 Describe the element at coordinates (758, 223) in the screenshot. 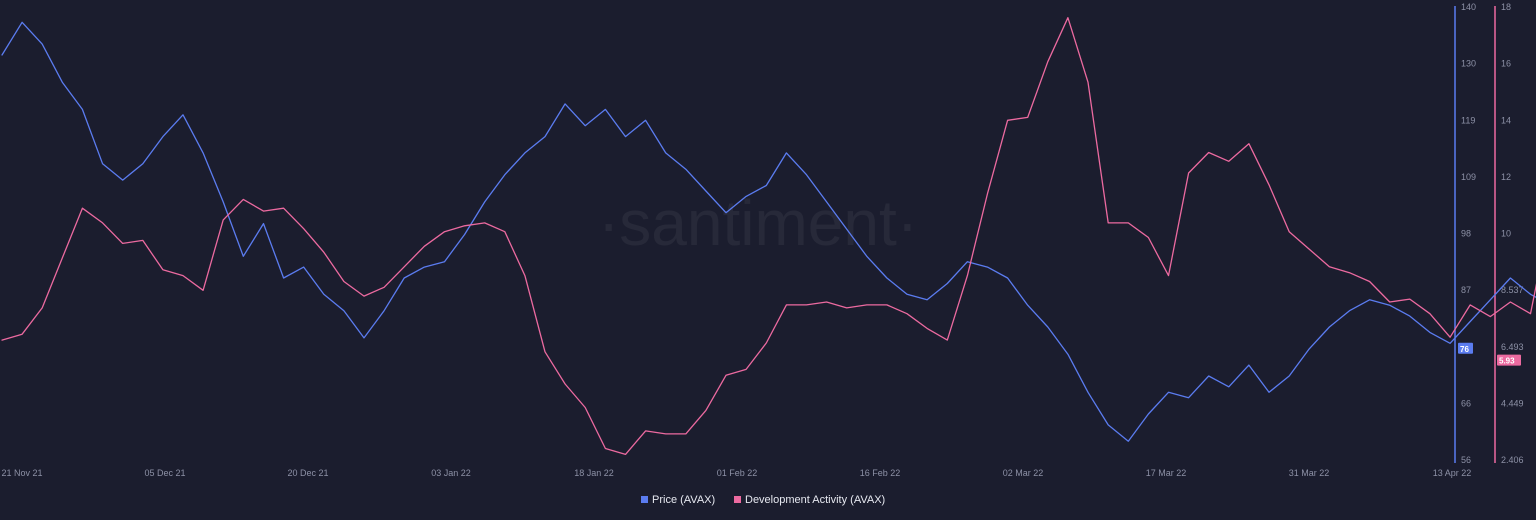

I see `watermark: ·santiment·` at that location.